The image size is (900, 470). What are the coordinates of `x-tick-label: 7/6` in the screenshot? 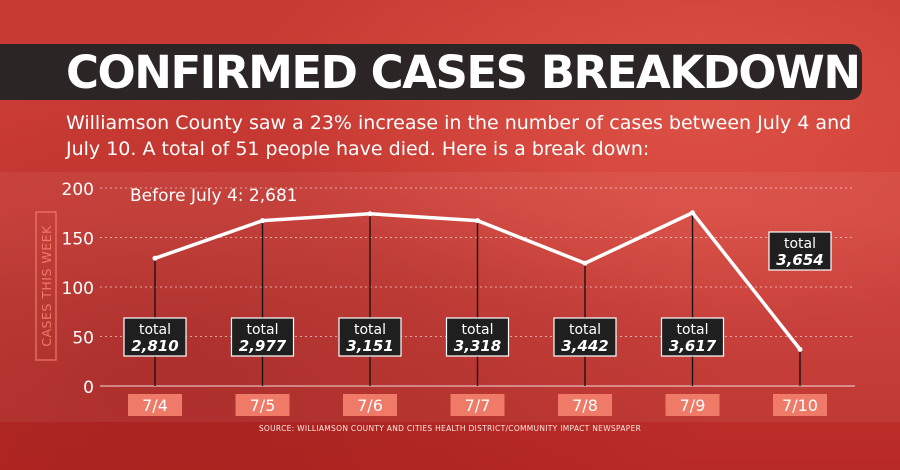 It's located at (370, 405).